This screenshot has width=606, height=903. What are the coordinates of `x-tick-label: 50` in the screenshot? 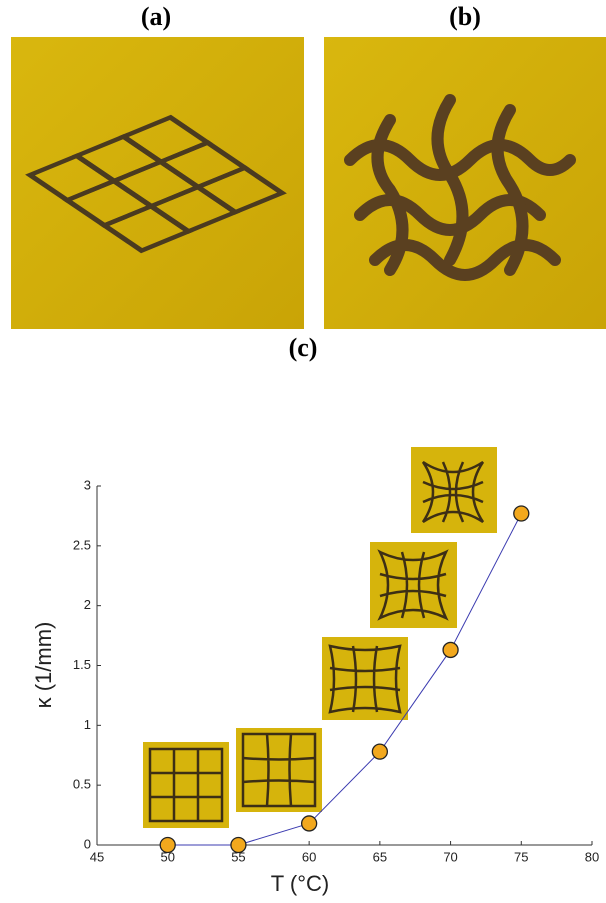 It's located at (167, 856).